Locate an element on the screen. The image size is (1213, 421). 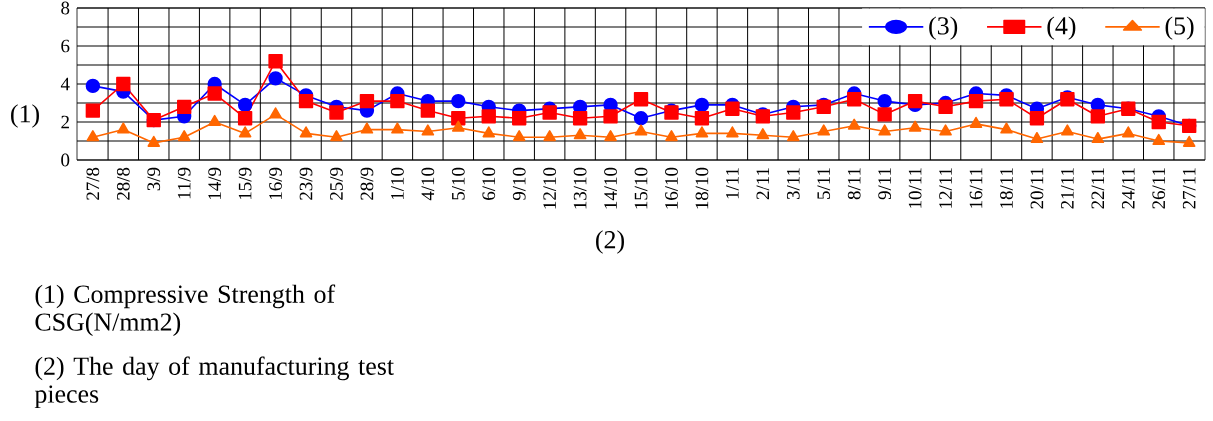
x-tick-label: 1/10 is located at coordinates (397, 183).